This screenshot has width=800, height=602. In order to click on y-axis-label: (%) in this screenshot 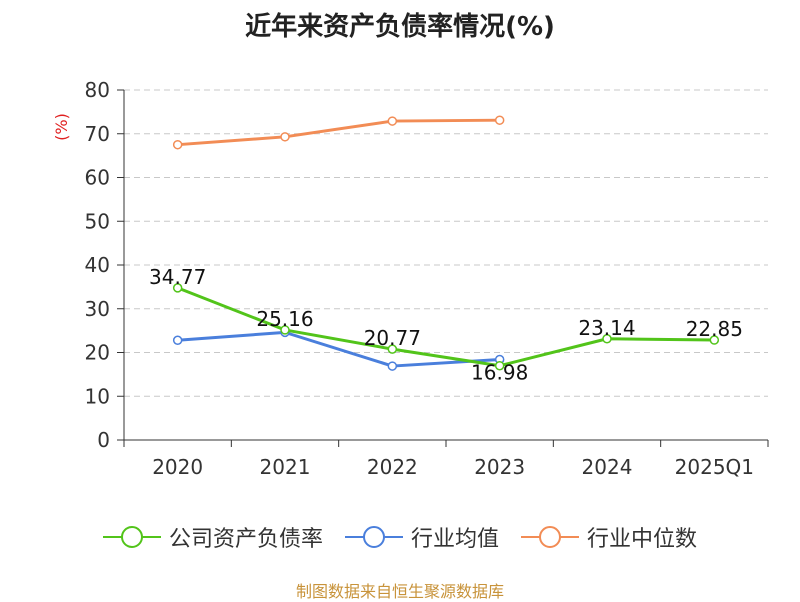, I will do `click(61, 127)`.